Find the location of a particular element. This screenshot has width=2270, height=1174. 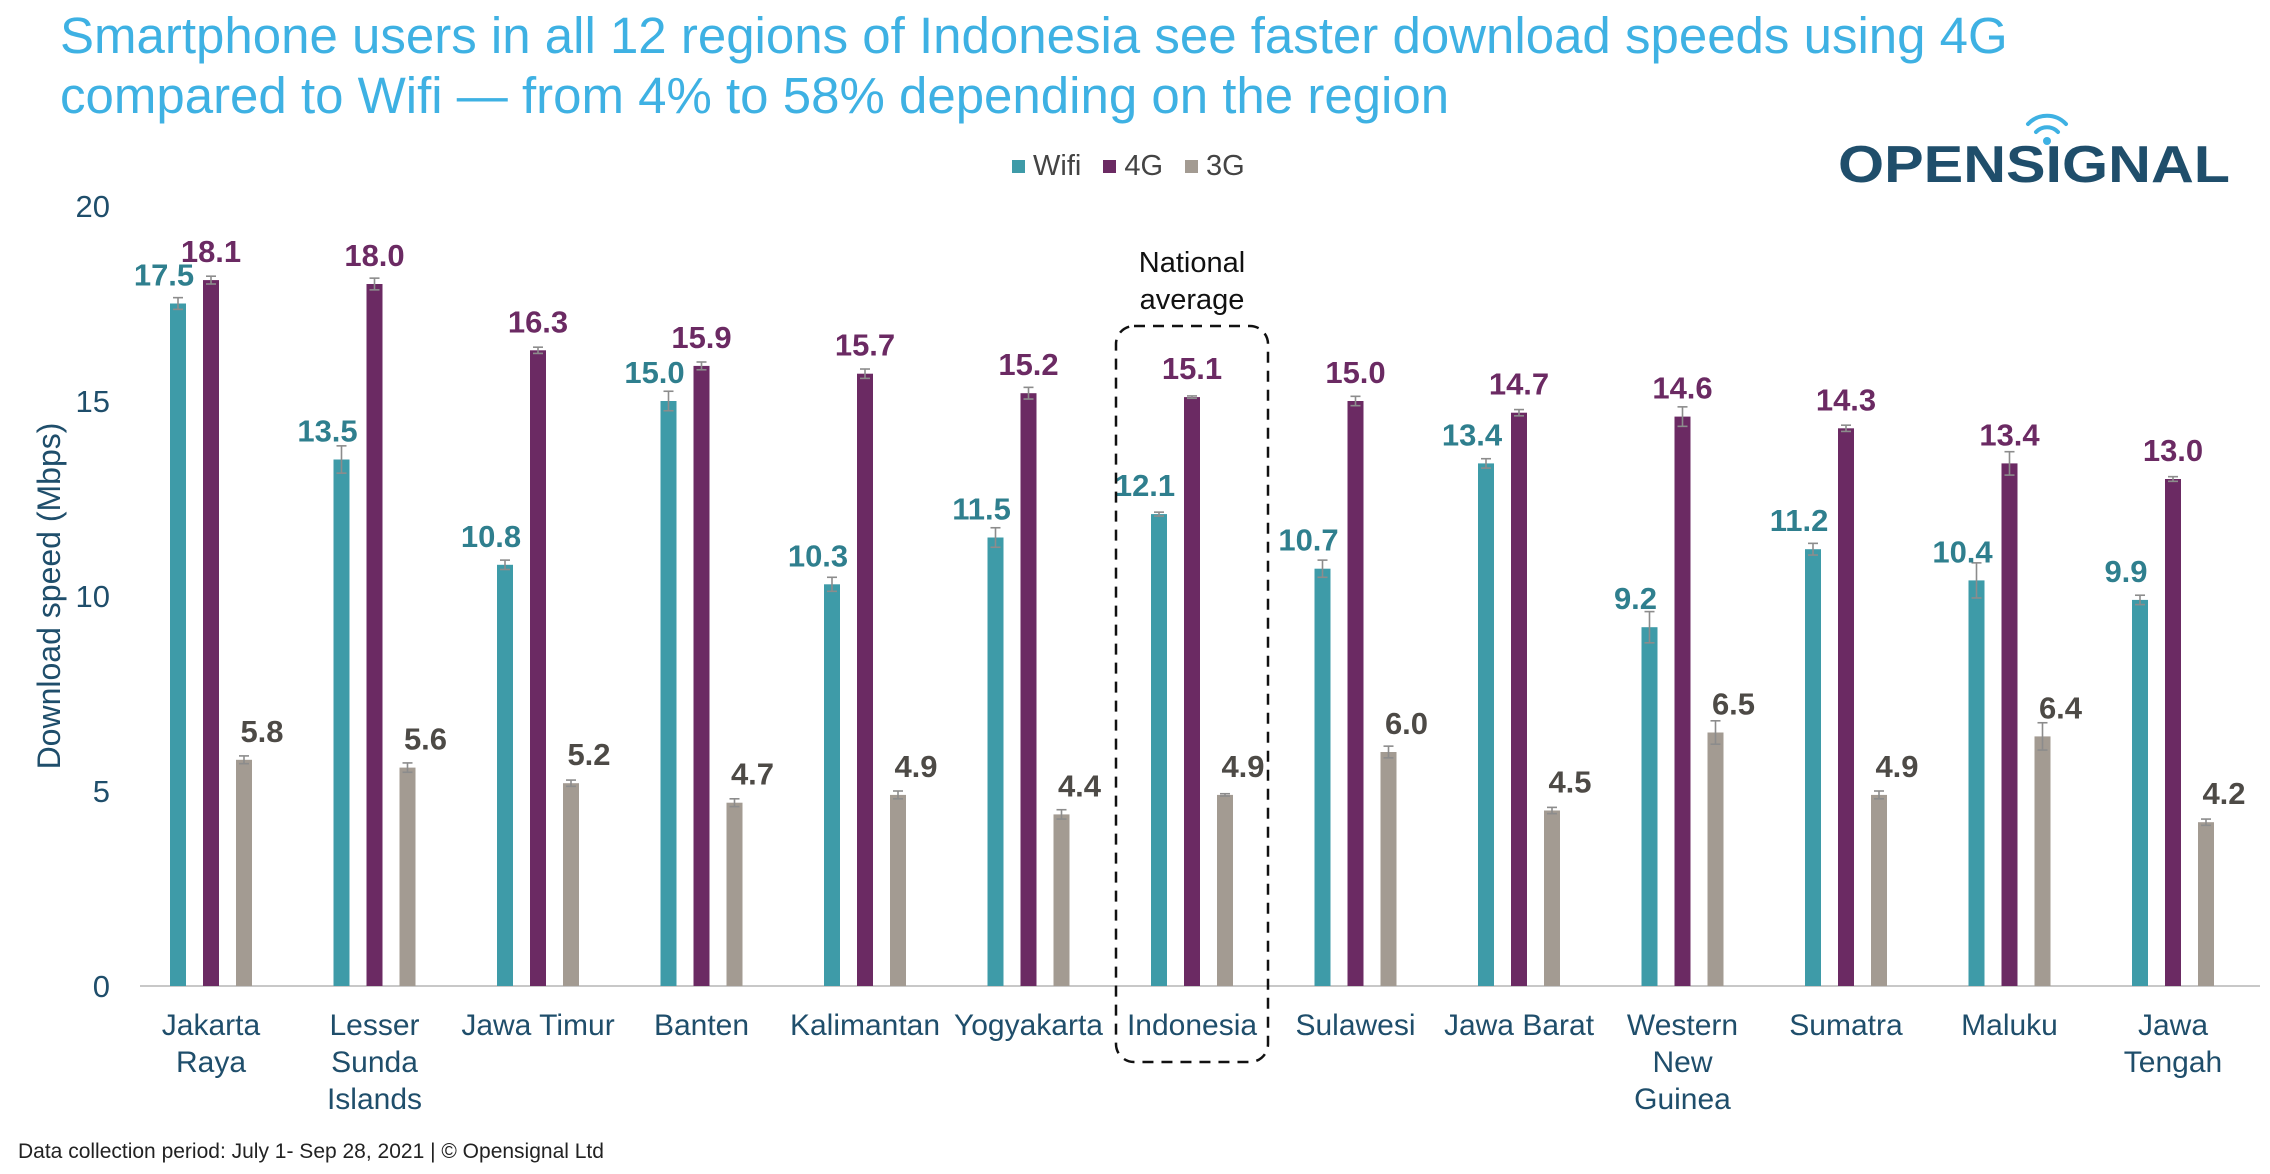

signal-wave-outer-icon is located at coordinates (2047, 119).